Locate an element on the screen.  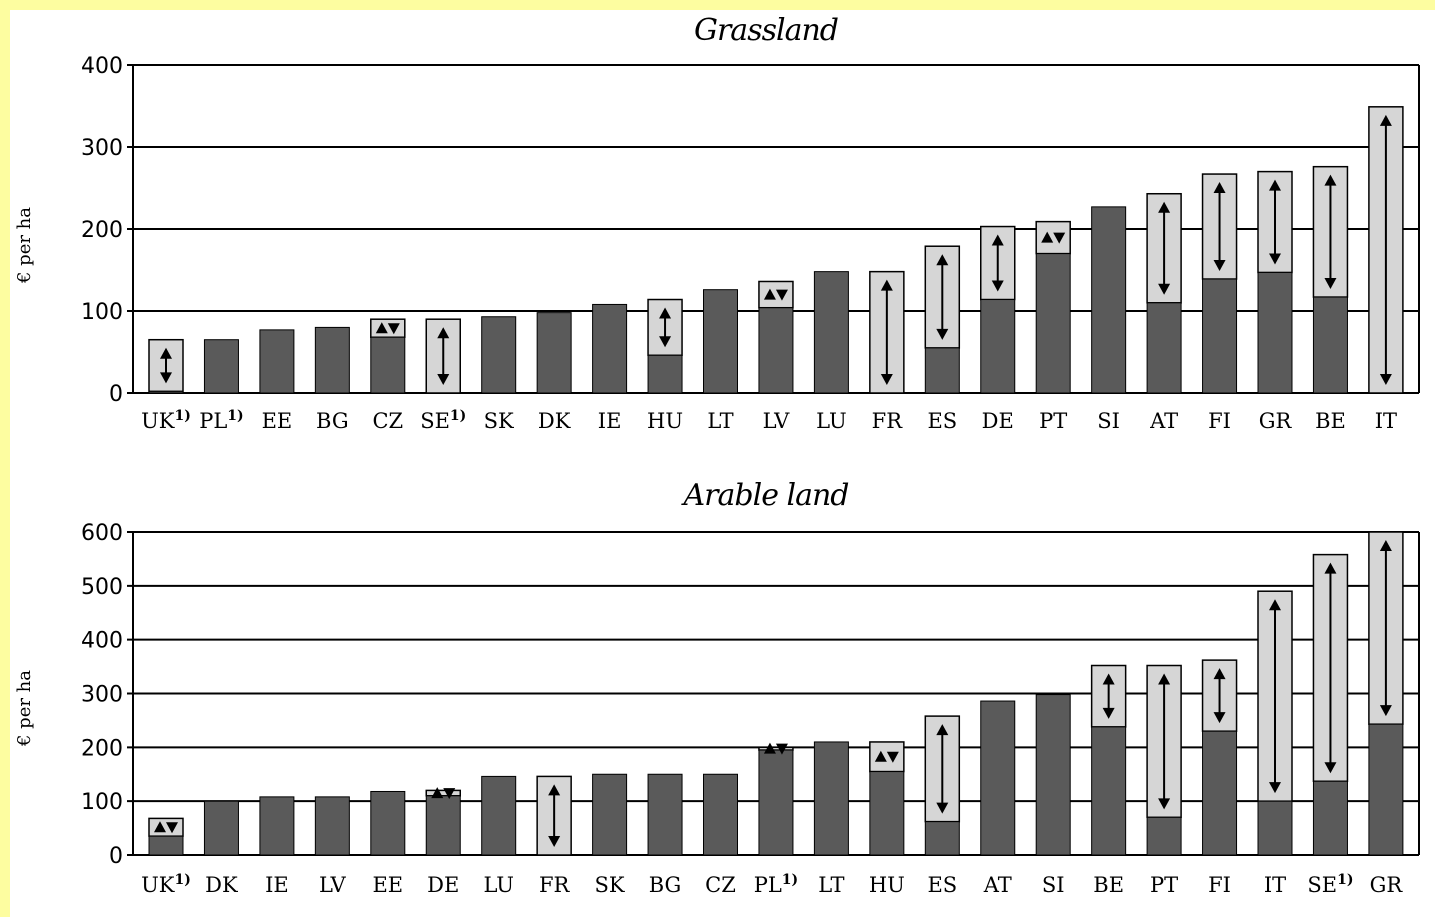
x-tick-label: UK1) is located at coordinates (166, 420).